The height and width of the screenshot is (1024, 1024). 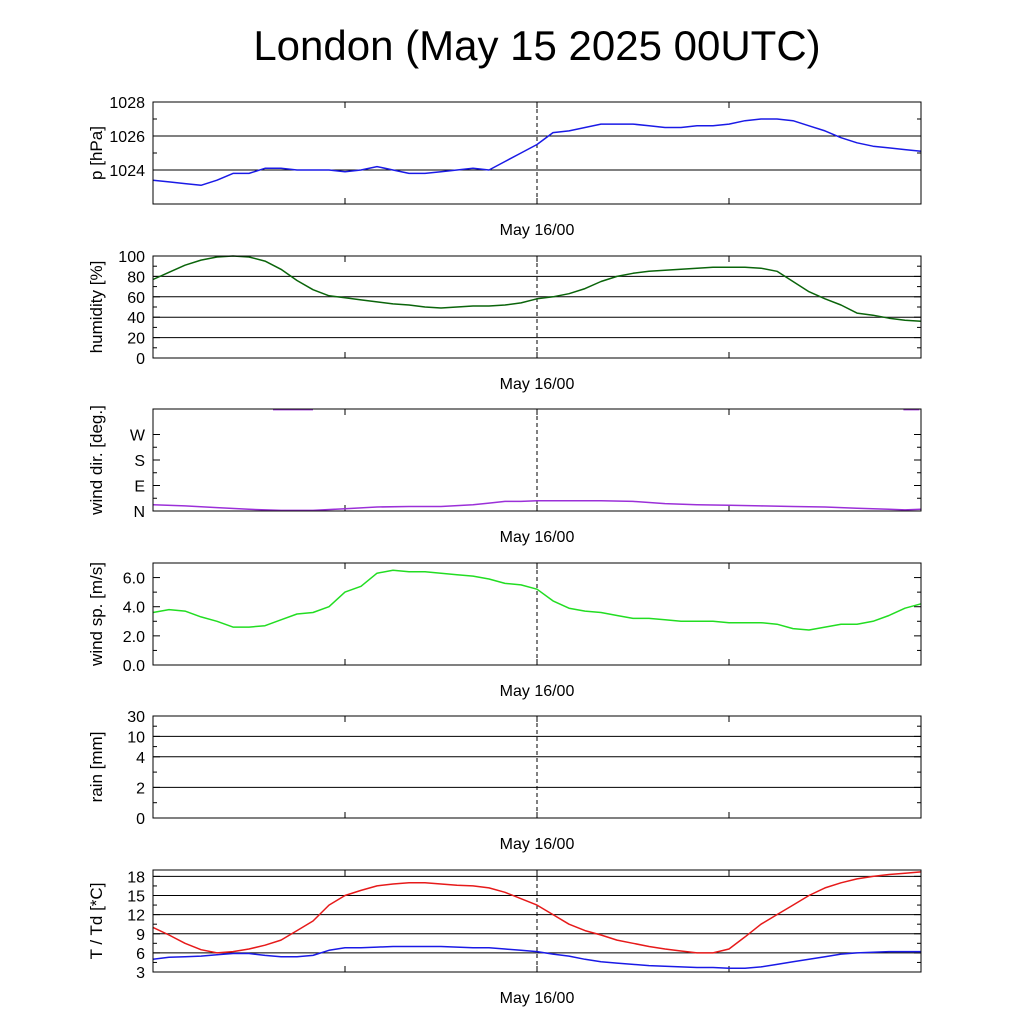 I want to click on y-tick-label: 18, so click(x=136, y=877).